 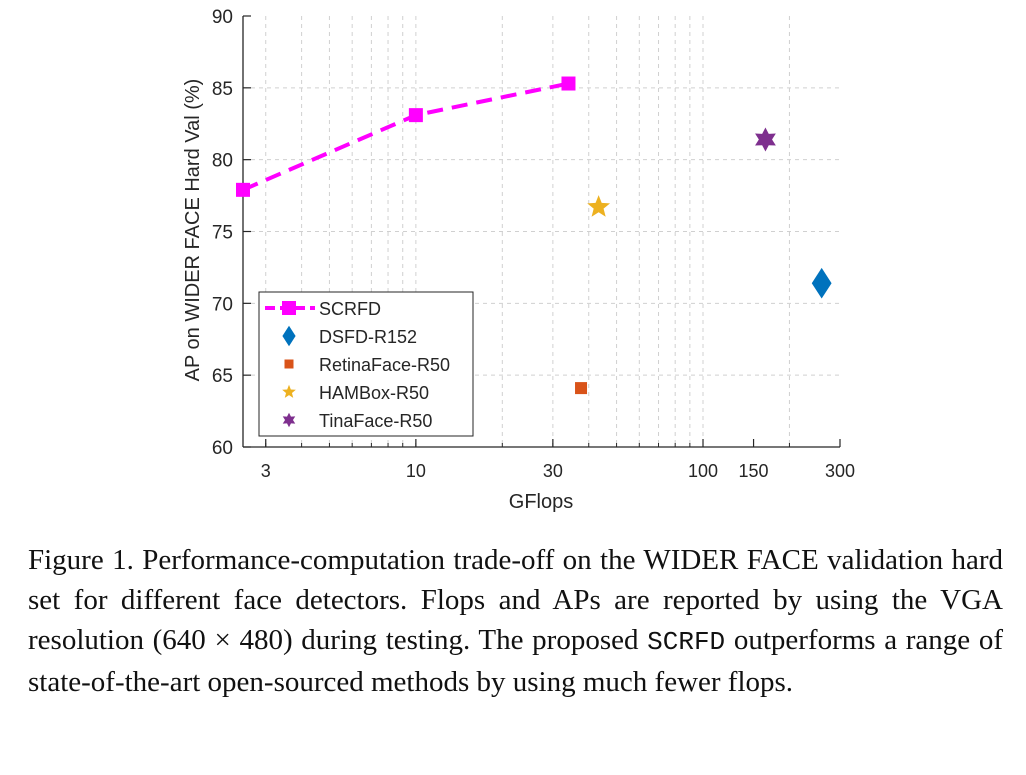 I want to click on legend-marker-hambox-r50, so click(x=289, y=391).